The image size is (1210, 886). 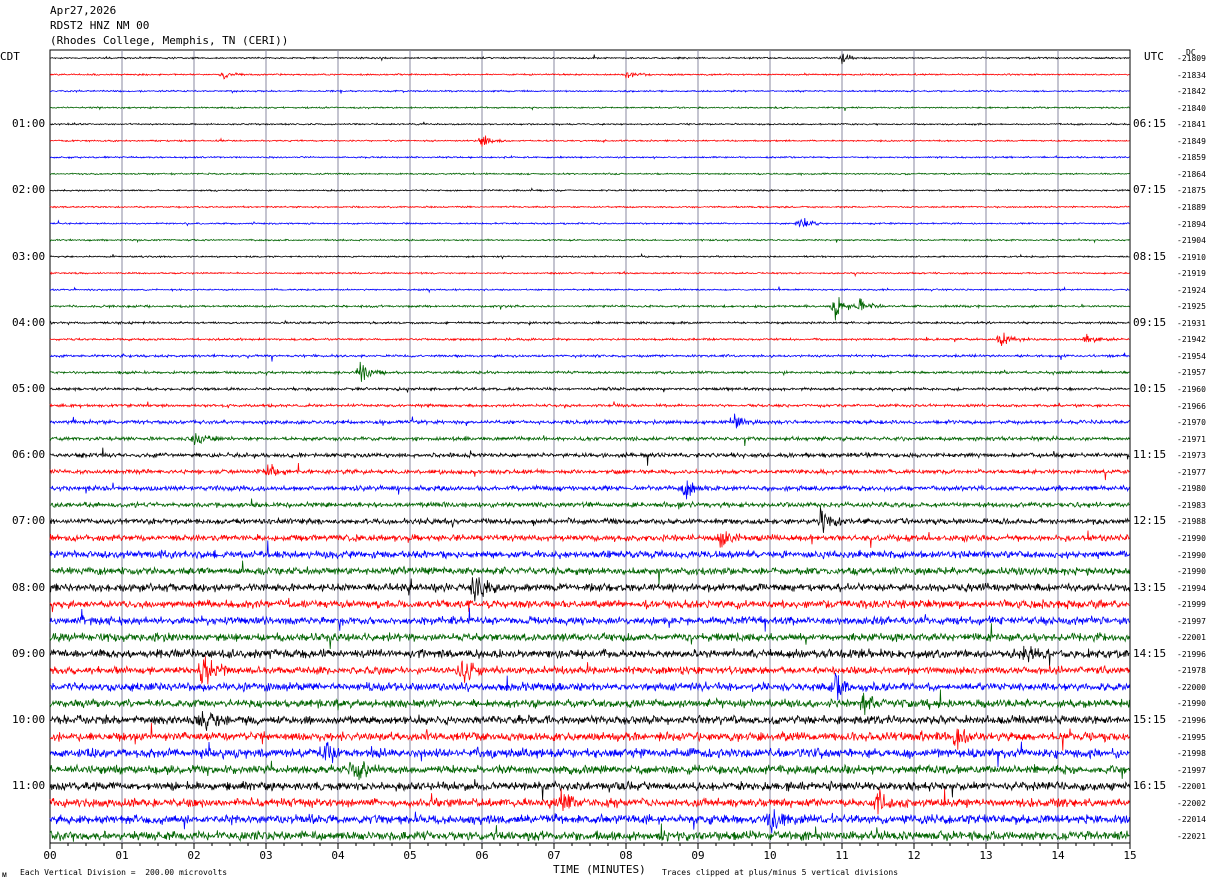 What do you see at coordinates (1191, 456) in the screenshot?
I see `dc-offset-label: -21973` at bounding box center [1191, 456].